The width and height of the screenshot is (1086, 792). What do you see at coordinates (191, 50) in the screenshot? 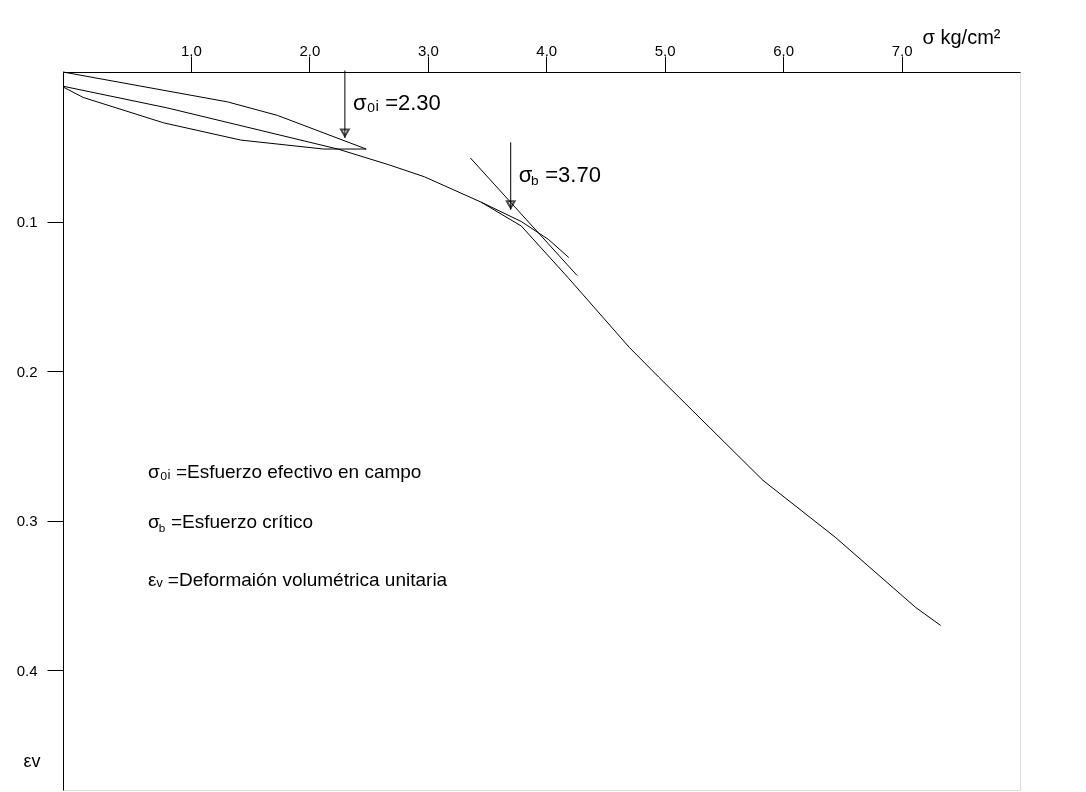
I see `x-tick-label: 1.0` at bounding box center [191, 50].